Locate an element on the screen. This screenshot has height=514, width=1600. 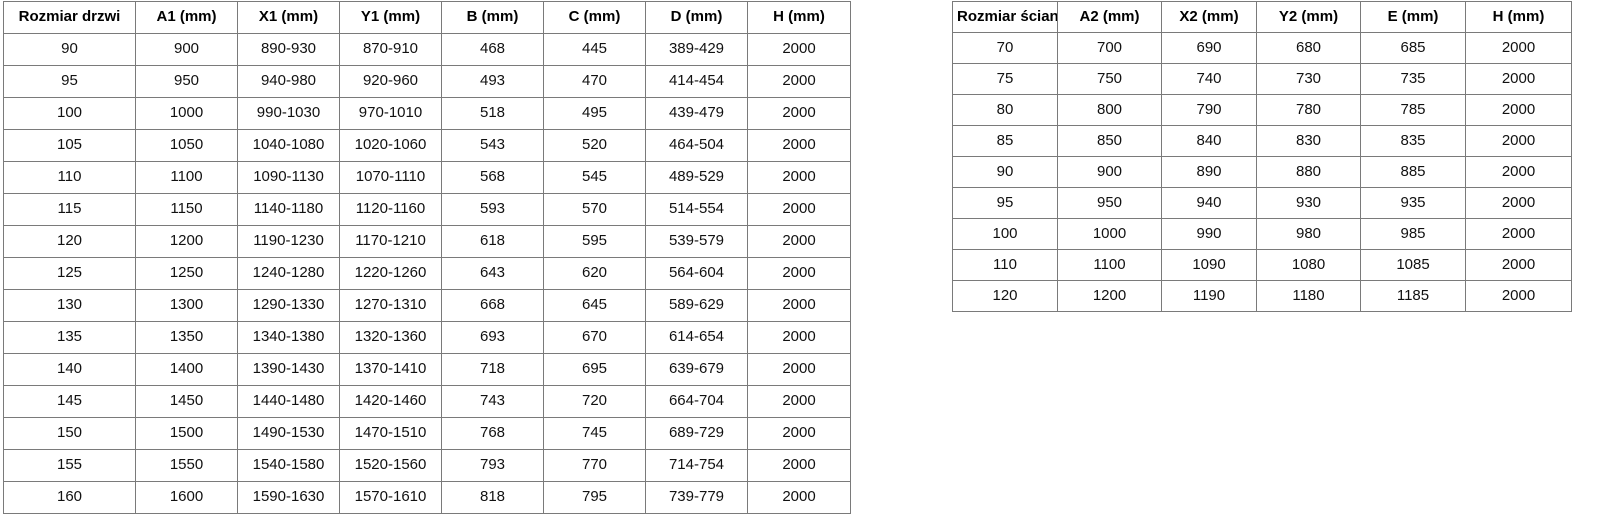
door-cell: 140 is located at coordinates (69, 369).